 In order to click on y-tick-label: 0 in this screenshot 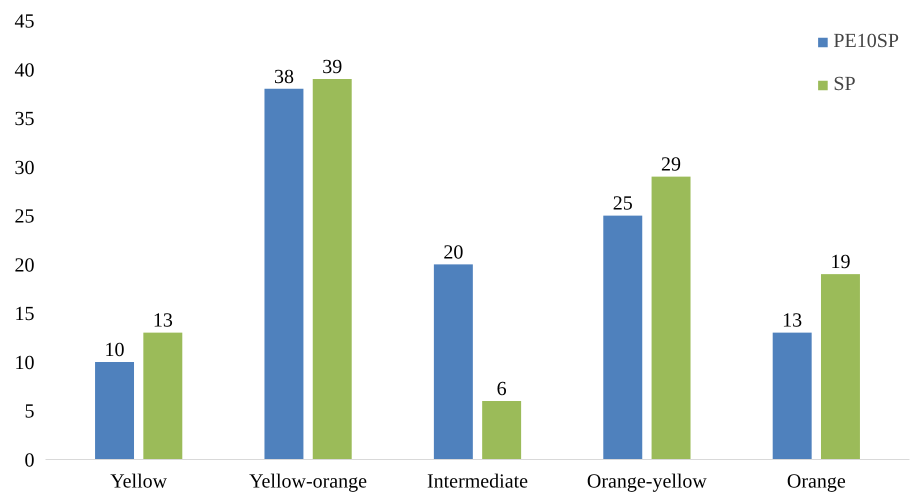, I will do `click(29, 461)`.